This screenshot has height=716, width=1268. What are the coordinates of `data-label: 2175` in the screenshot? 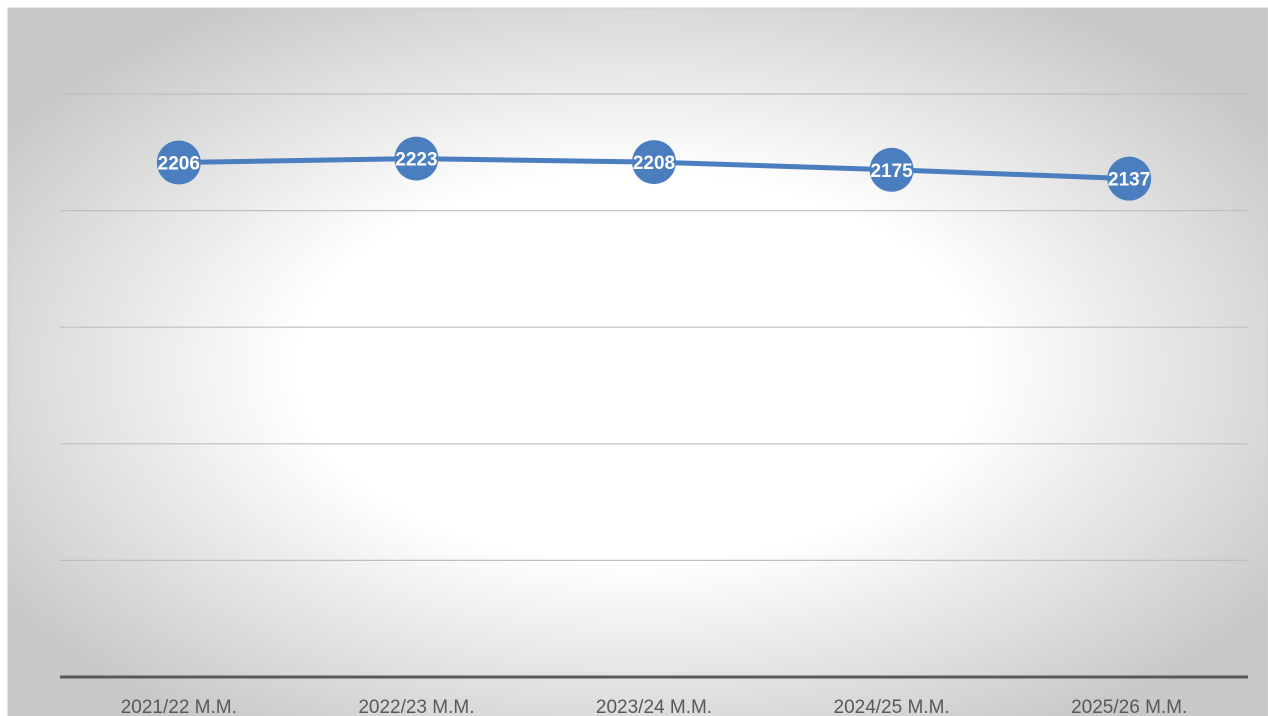 It's located at (891, 171).